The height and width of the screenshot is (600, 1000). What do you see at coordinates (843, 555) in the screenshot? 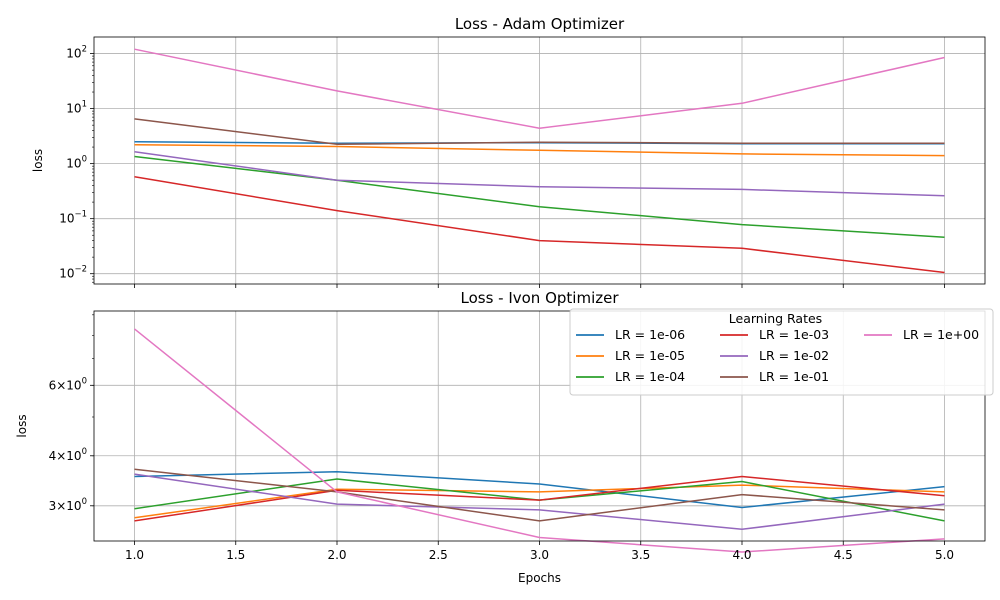
I see `x-tick-label: 4.5` at bounding box center [843, 555].